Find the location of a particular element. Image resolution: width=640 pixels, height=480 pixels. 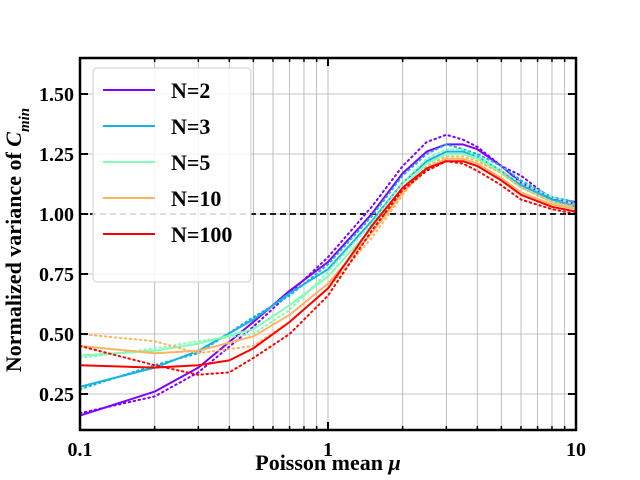

legend: N=2 N=3 N=5 N=10 N=100 is located at coordinates (172, 175).